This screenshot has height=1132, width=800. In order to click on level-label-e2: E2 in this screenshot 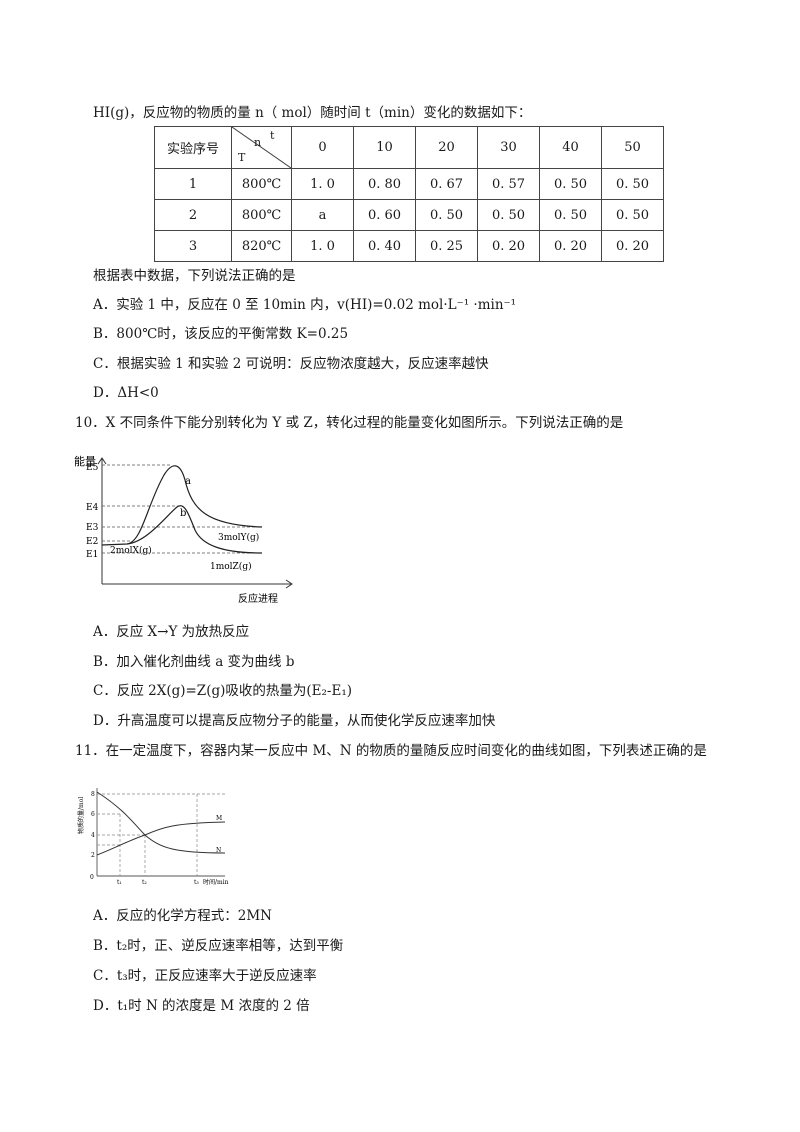, I will do `click(92, 542)`.